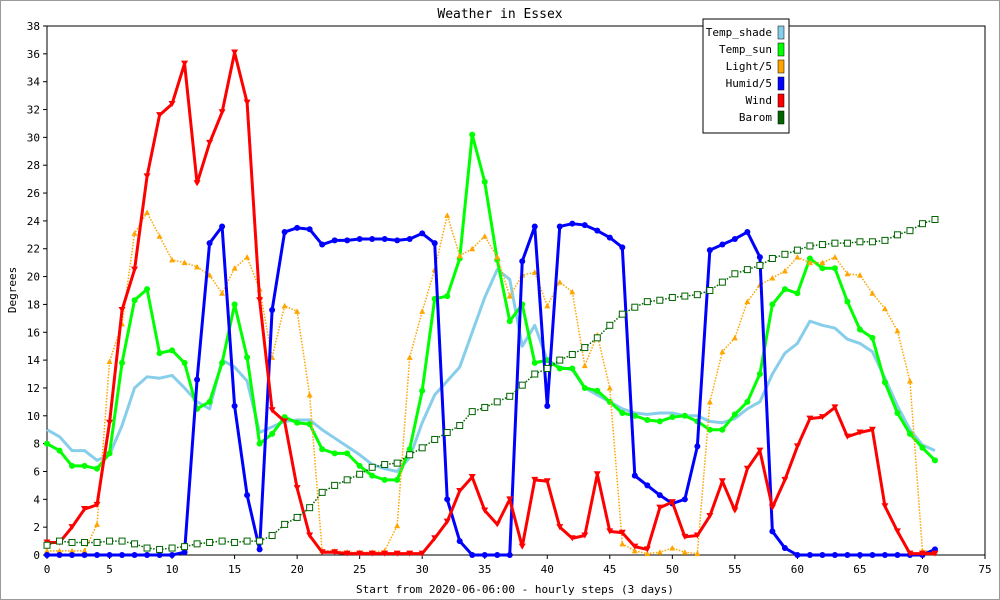 This screenshot has height=600, width=1000. I want to click on x-tick-label: 75, so click(984, 569).